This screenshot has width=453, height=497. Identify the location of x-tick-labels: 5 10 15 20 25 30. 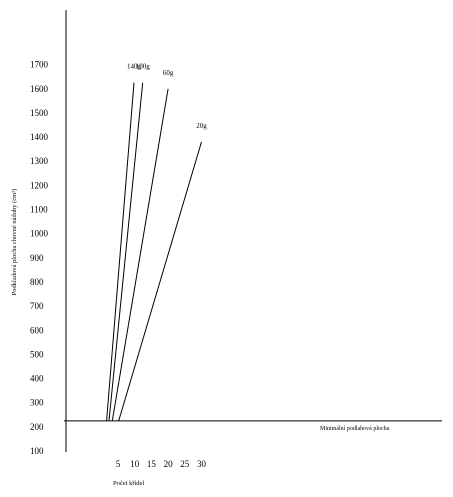
(161, 464).